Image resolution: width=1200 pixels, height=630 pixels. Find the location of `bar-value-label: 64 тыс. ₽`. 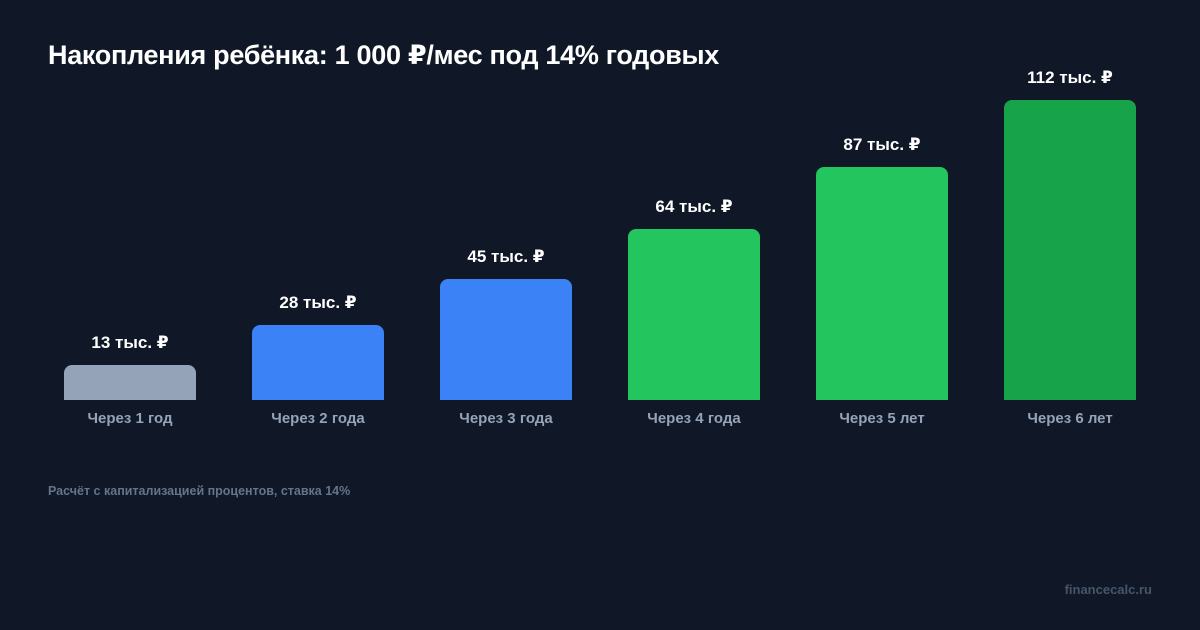

bar-value-label: 64 тыс. ₽ is located at coordinates (694, 206).